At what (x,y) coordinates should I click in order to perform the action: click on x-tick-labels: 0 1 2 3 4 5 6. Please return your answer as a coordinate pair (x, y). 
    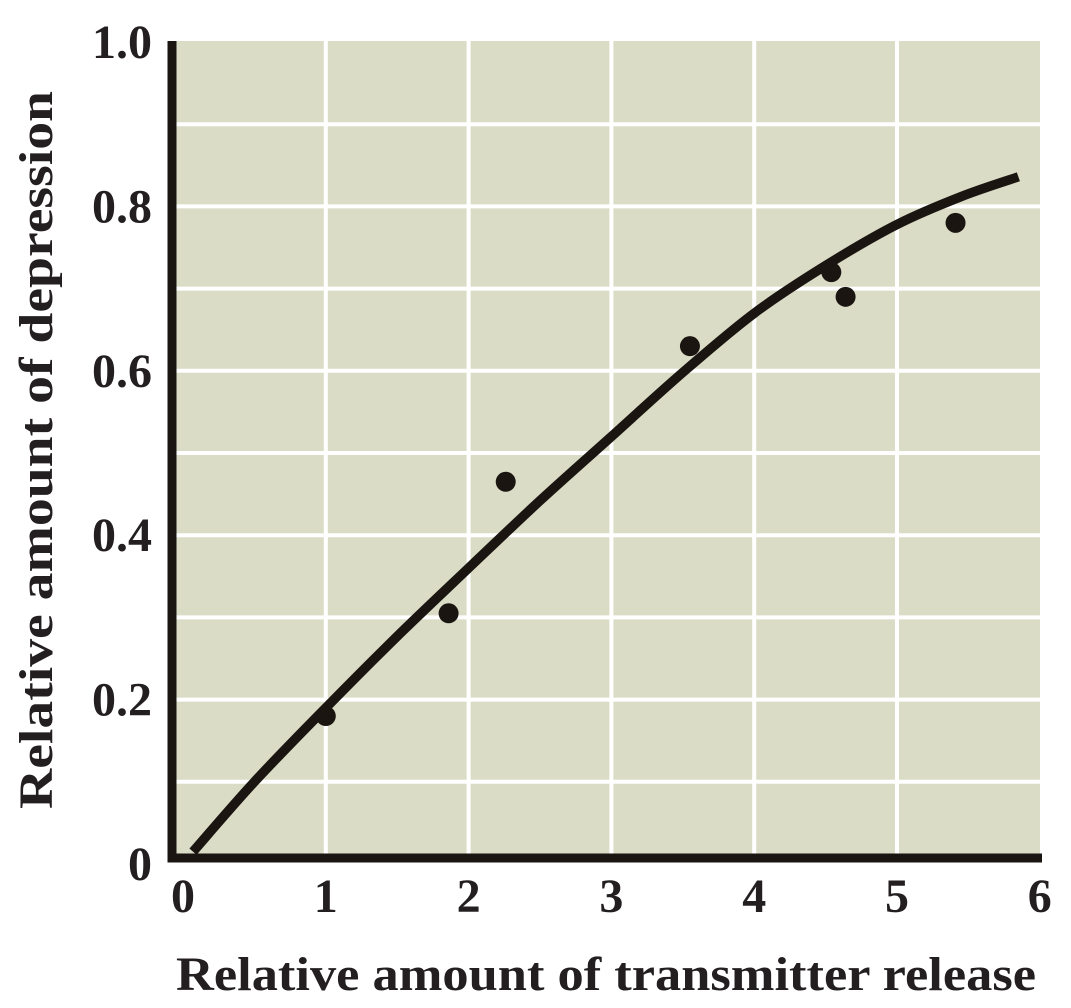
    Looking at the image, I should click on (611, 896).